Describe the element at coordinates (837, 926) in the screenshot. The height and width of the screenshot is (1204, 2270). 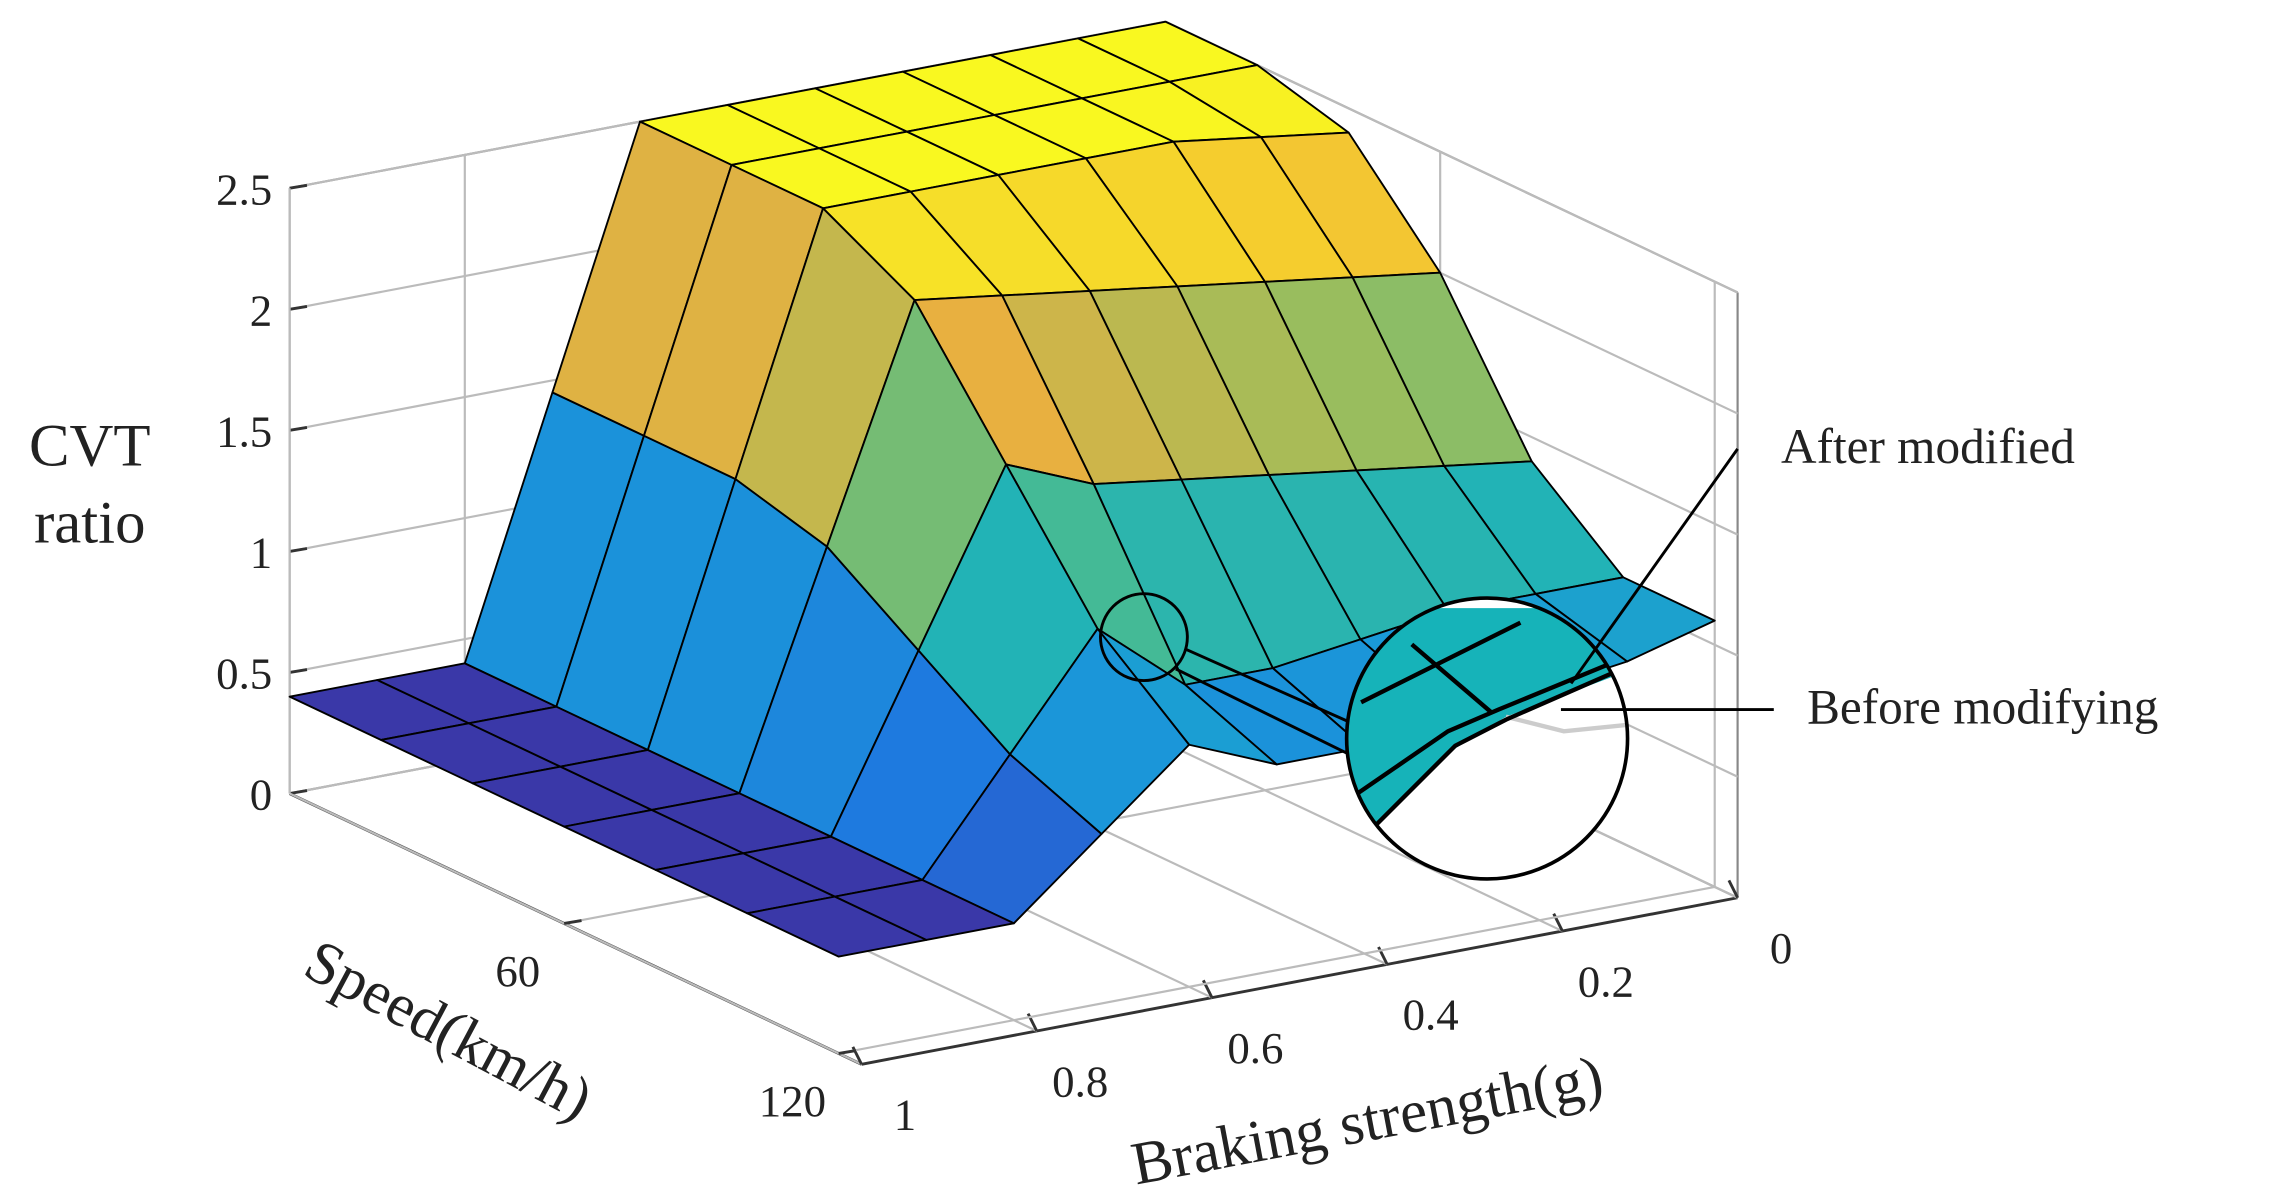
I see `surface-cell` at that location.